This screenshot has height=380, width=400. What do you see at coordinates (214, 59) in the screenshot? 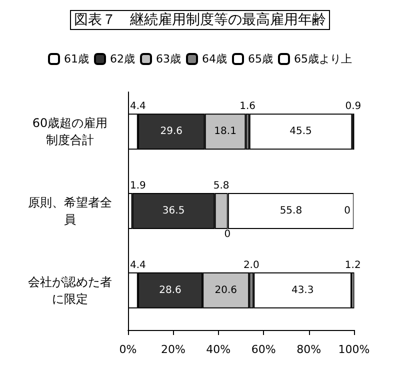
I see `legend-label: 64歳` at bounding box center [214, 59].